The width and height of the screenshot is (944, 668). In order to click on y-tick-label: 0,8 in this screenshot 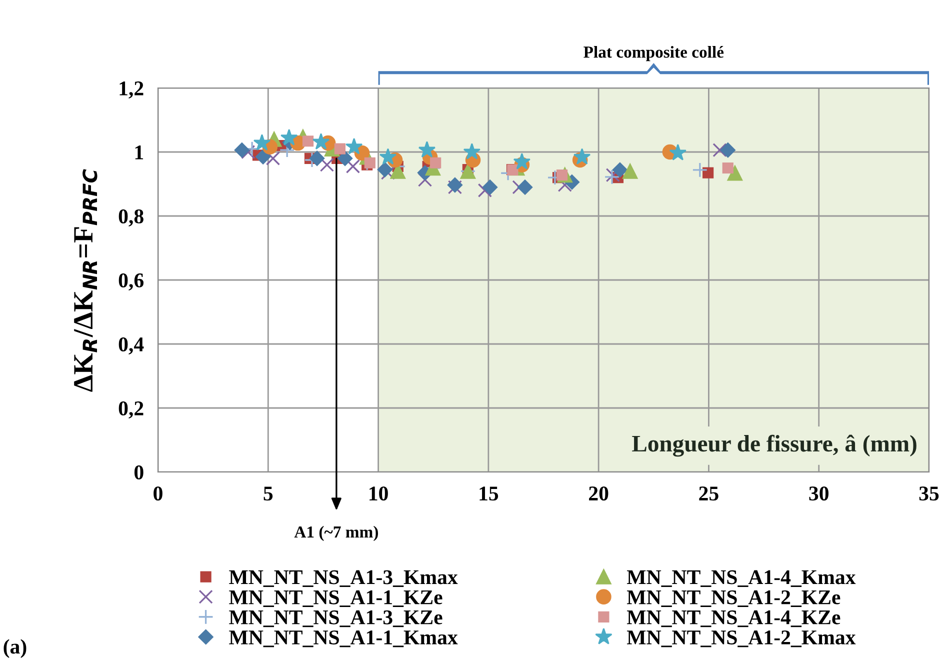, I will do `click(131, 217)`.